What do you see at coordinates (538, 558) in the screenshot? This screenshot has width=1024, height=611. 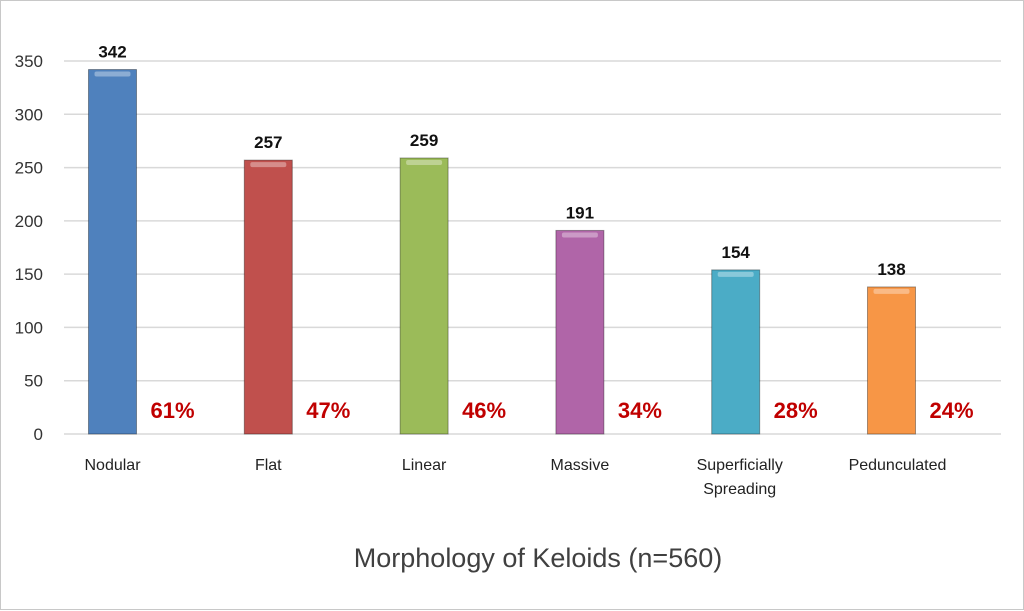 I see `chart-title: Morphology of Keloids (n=560)` at bounding box center [538, 558].